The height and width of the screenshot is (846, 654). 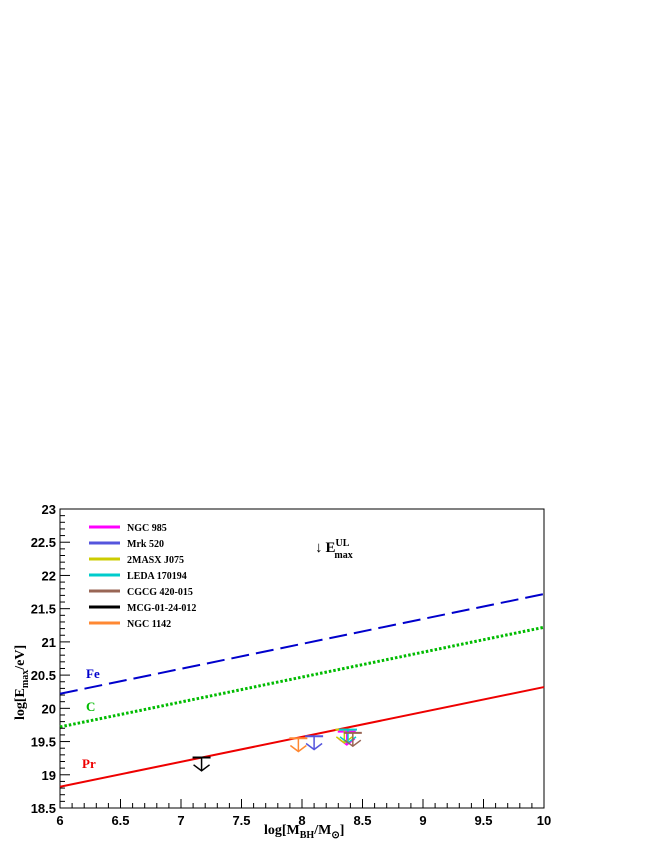 I want to click on legend-item: NGC 985, so click(x=128, y=528).